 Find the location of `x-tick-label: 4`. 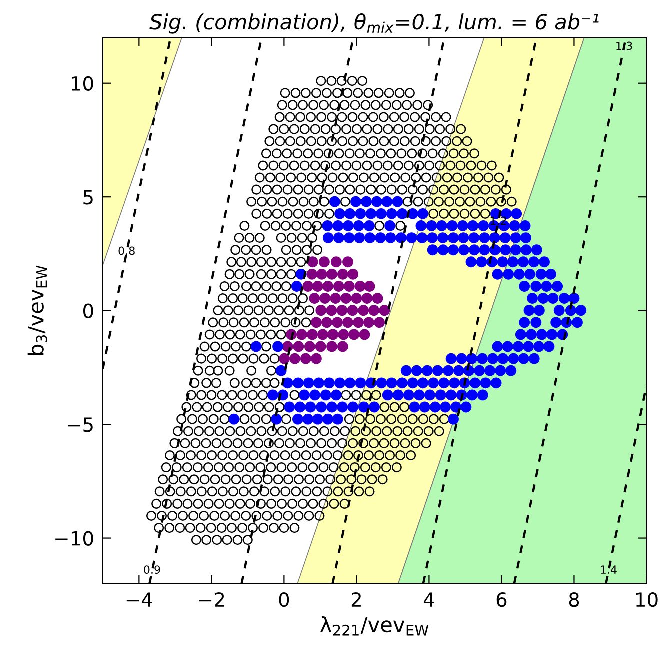

x-tick-label: 4 is located at coordinates (429, 599).